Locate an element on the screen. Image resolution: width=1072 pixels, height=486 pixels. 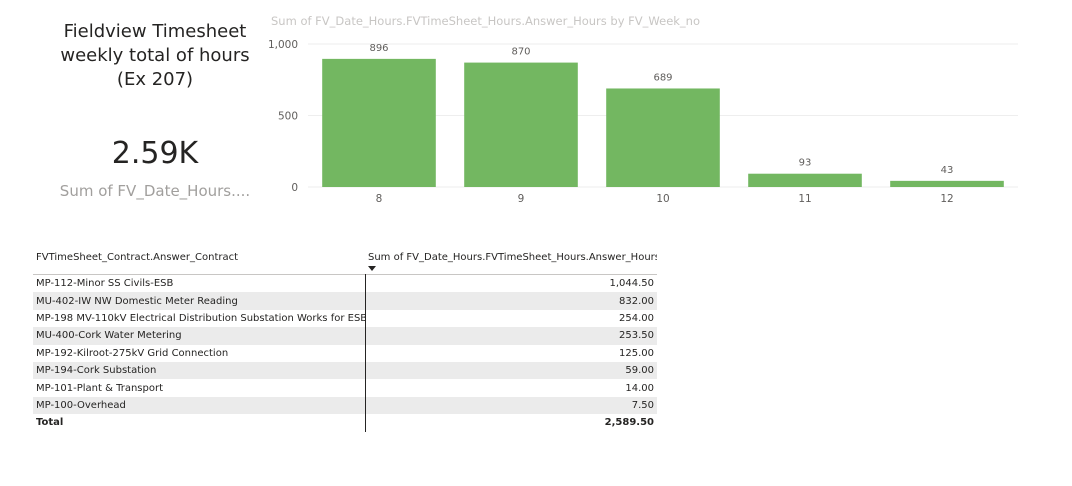
x-tick-label: 12 is located at coordinates (946, 199).